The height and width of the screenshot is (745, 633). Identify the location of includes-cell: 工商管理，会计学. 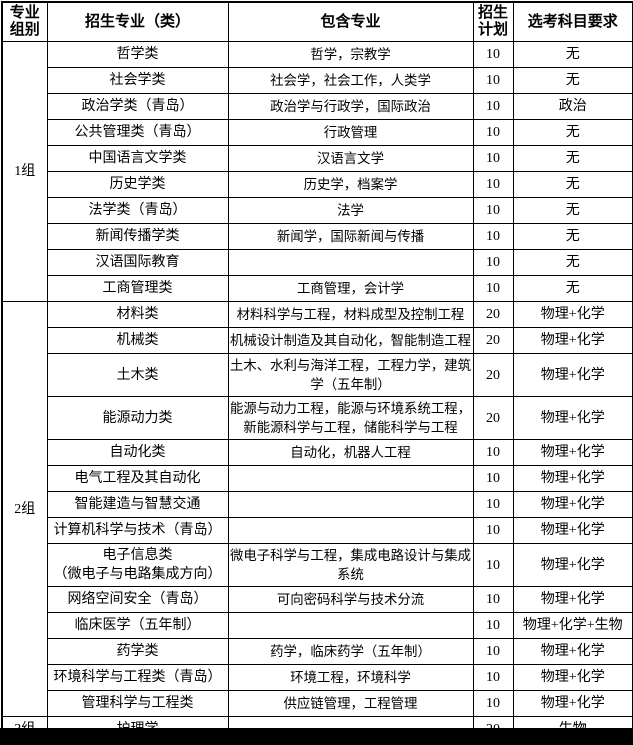
(350, 288).